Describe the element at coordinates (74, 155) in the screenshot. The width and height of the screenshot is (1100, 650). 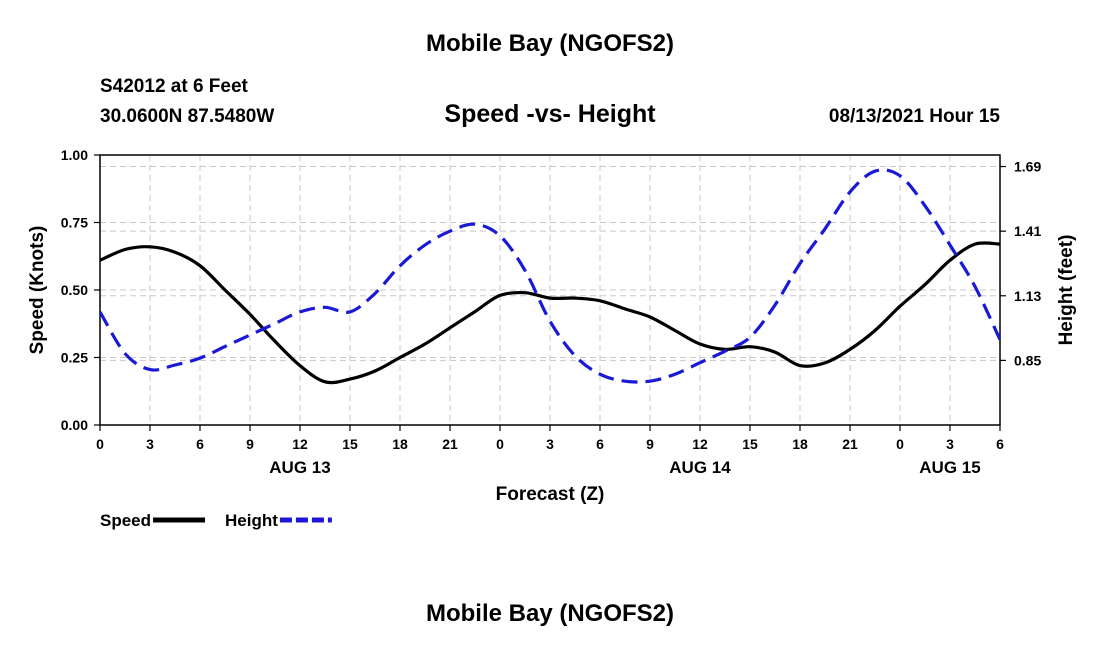
I see `y-tick-label: 1.00` at that location.